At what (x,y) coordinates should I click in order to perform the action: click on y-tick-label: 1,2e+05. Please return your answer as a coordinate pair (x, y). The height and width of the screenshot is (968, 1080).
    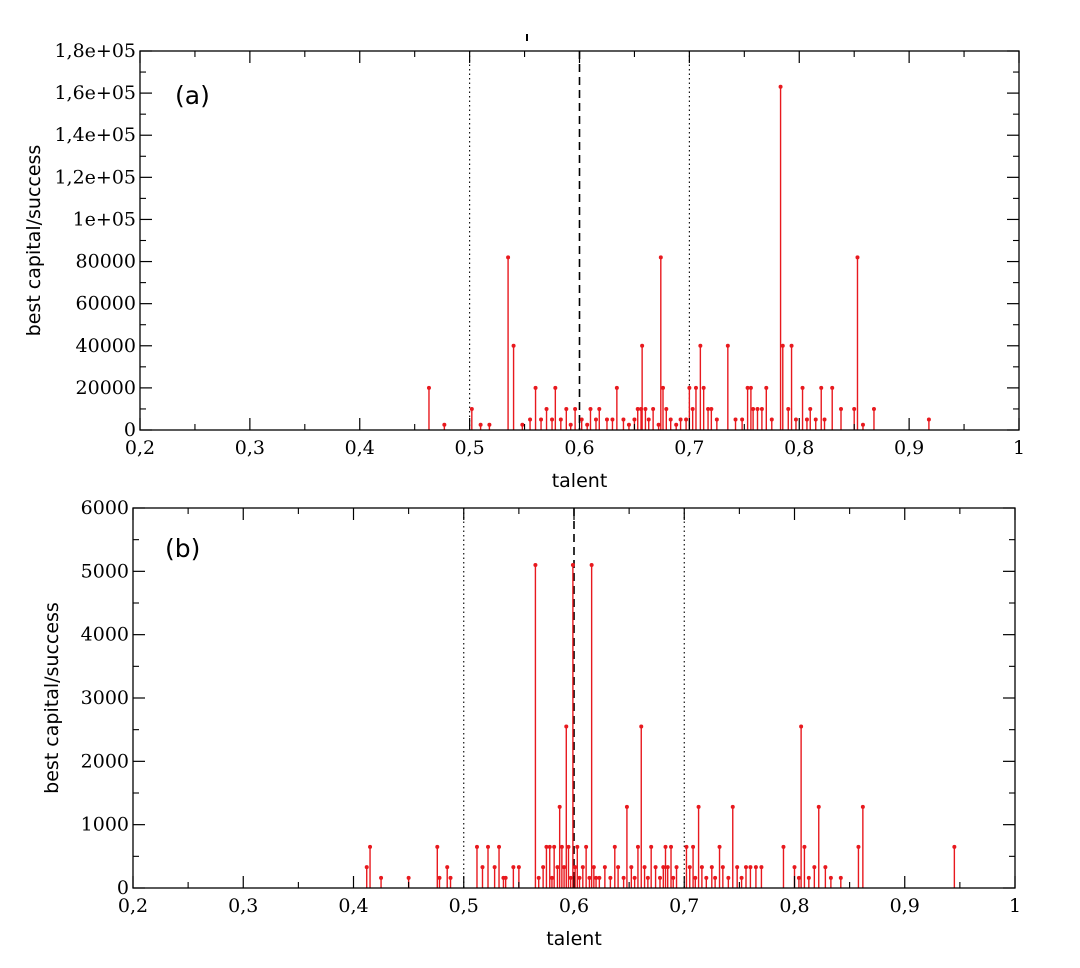
    Looking at the image, I should click on (95, 177).